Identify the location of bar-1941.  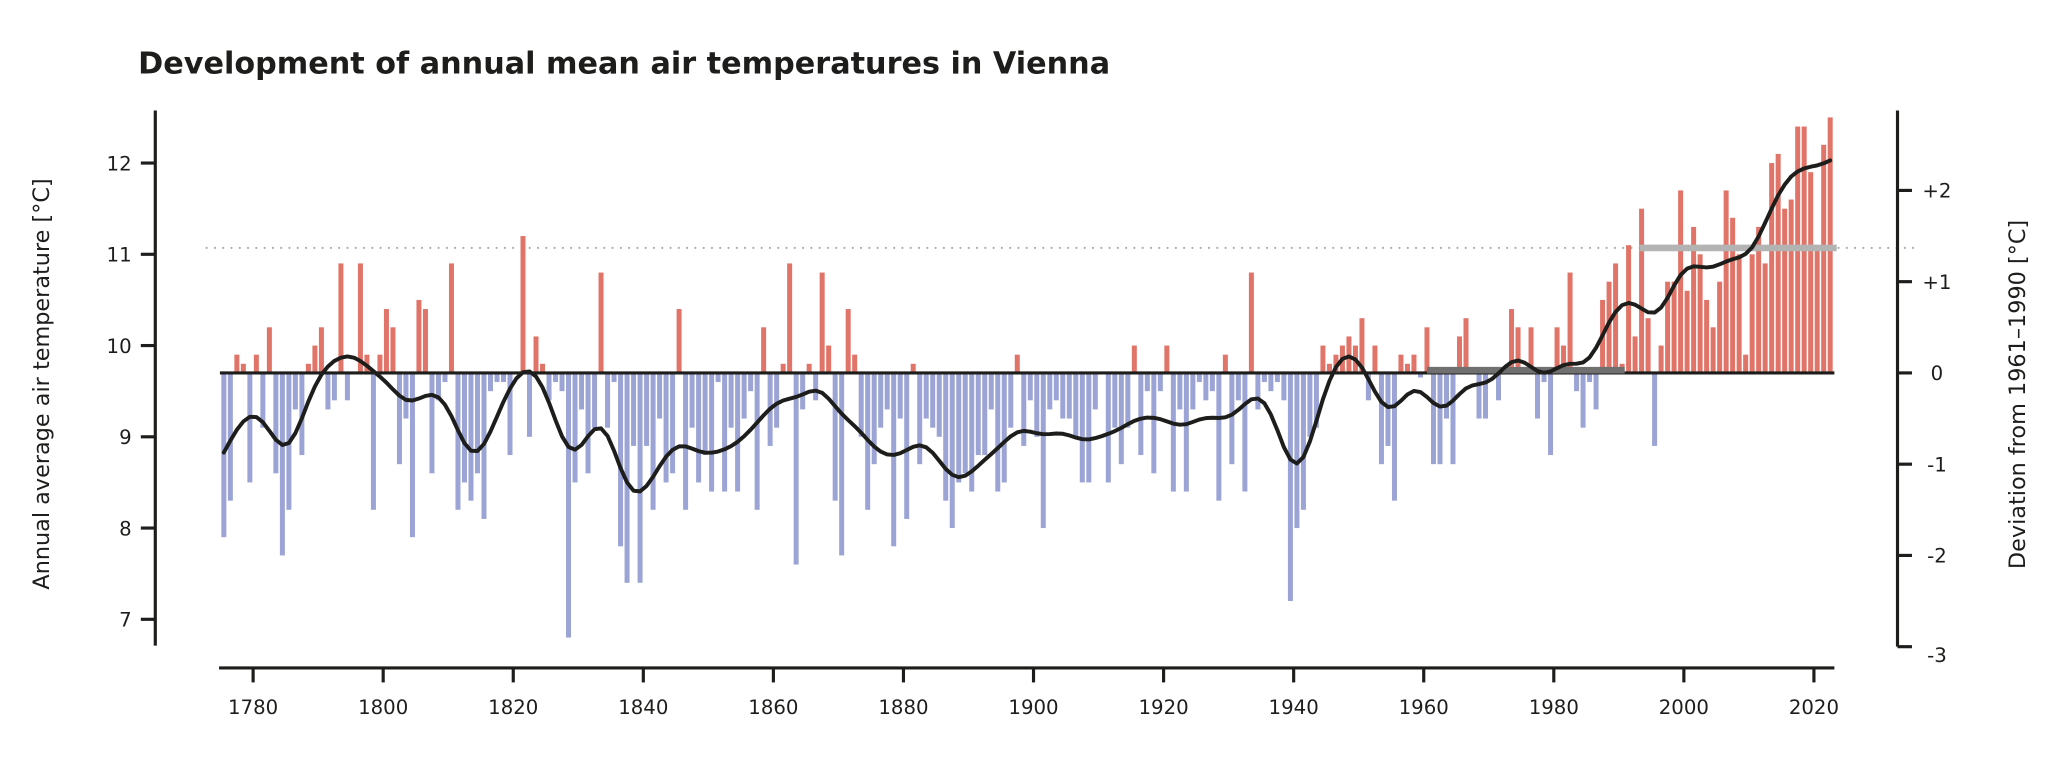
(1297, 450).